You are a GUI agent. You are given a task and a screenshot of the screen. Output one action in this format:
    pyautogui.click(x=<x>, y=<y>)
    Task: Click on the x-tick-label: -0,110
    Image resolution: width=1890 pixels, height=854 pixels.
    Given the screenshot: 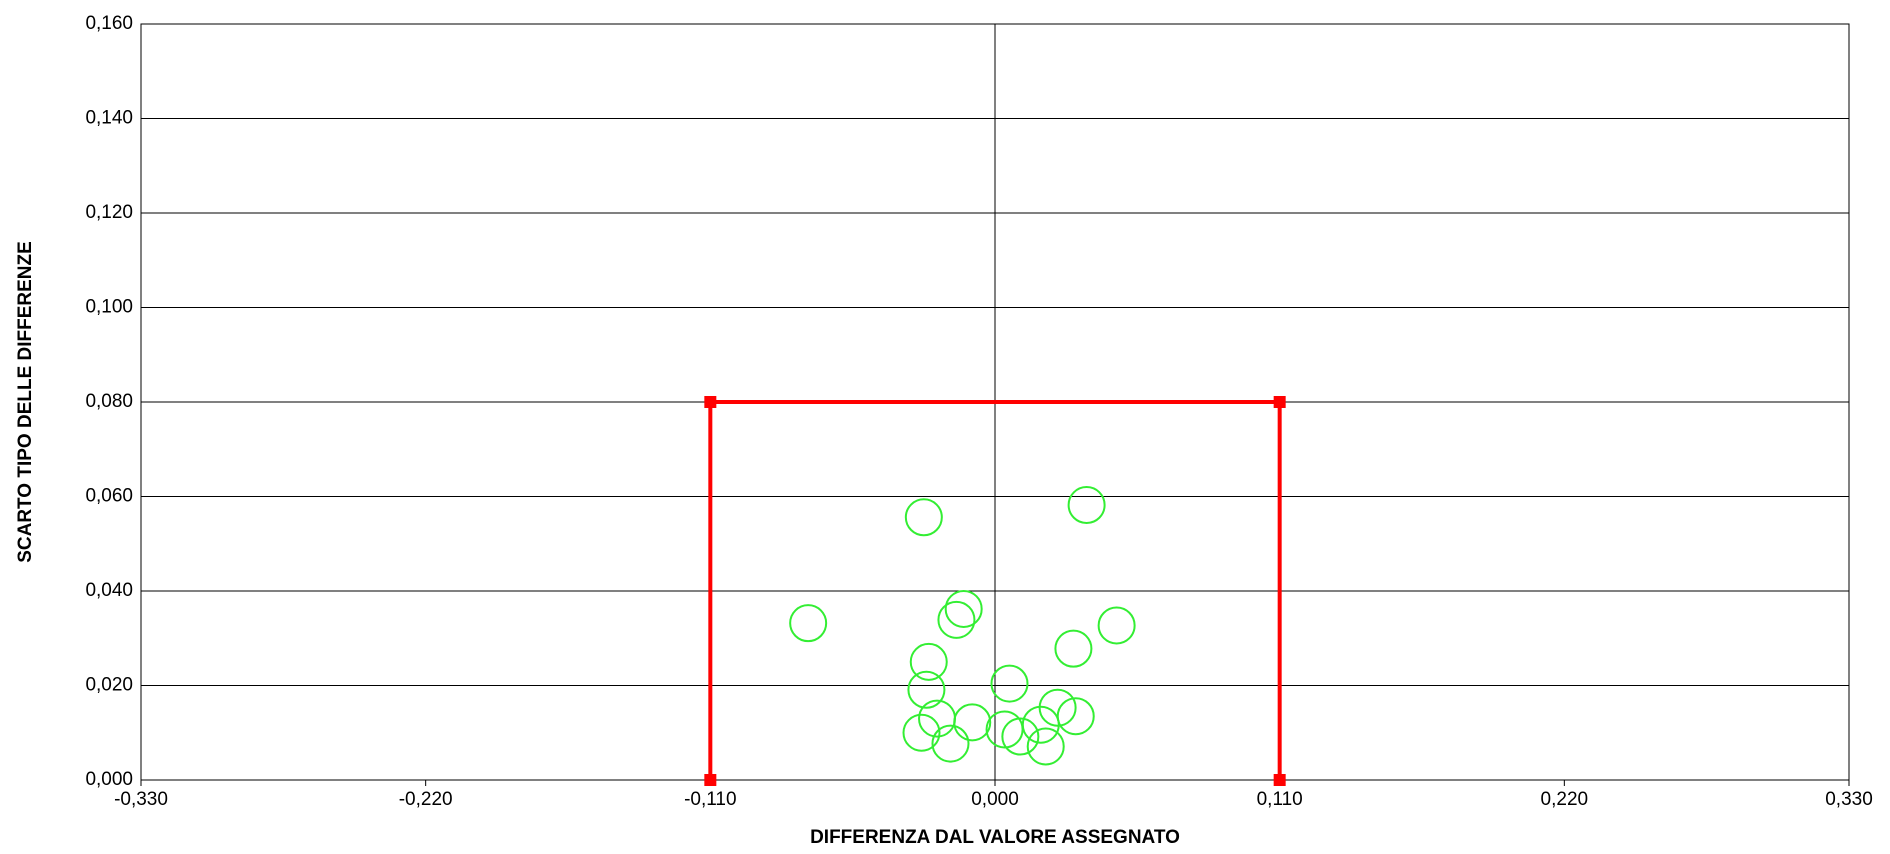 What is the action you would take?
    pyautogui.click(x=710, y=799)
    